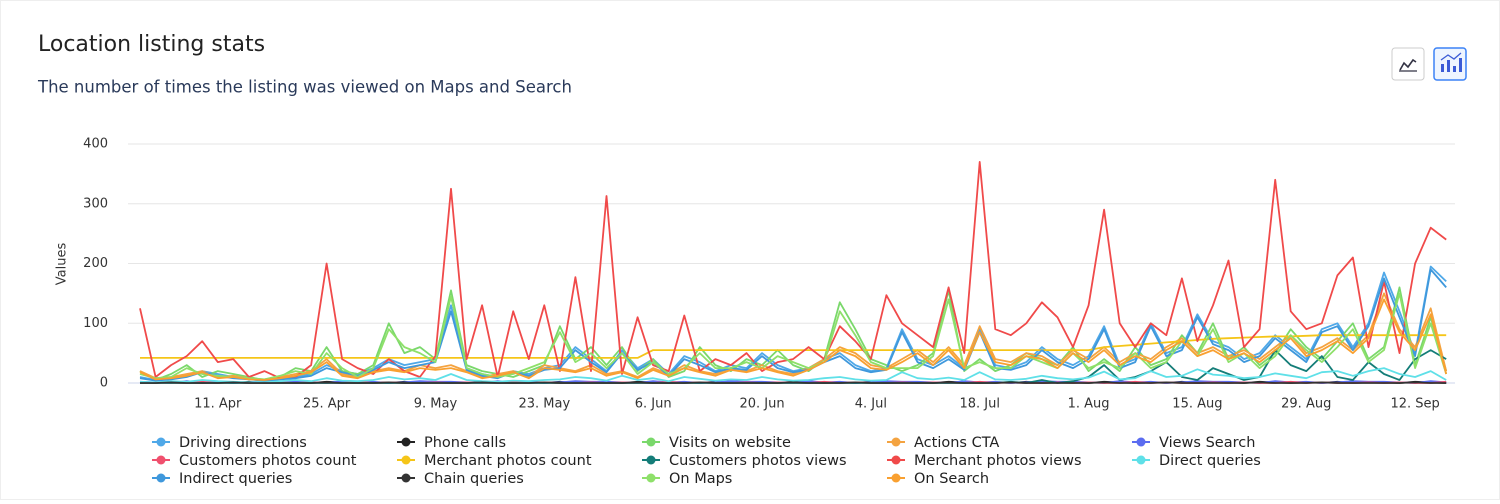  What do you see at coordinates (62, 264) in the screenshot?
I see `y-axis-title: Values` at bounding box center [62, 264].